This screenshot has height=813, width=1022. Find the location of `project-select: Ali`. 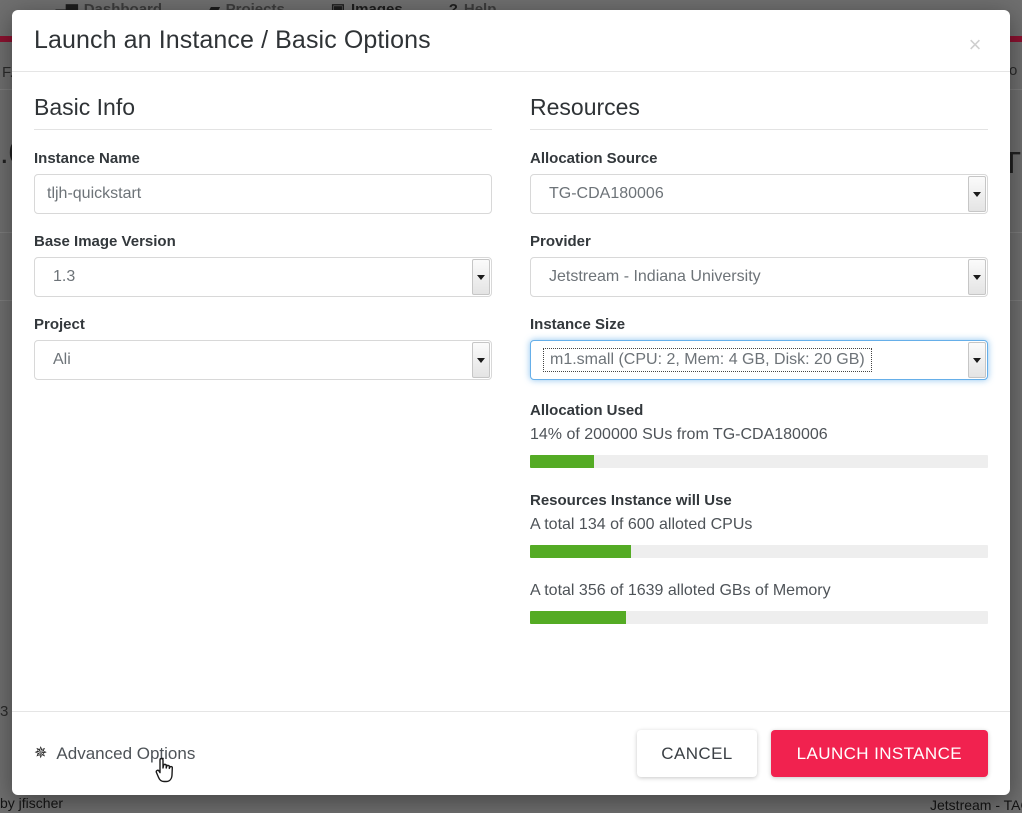

project-select: Ali is located at coordinates (263, 360).